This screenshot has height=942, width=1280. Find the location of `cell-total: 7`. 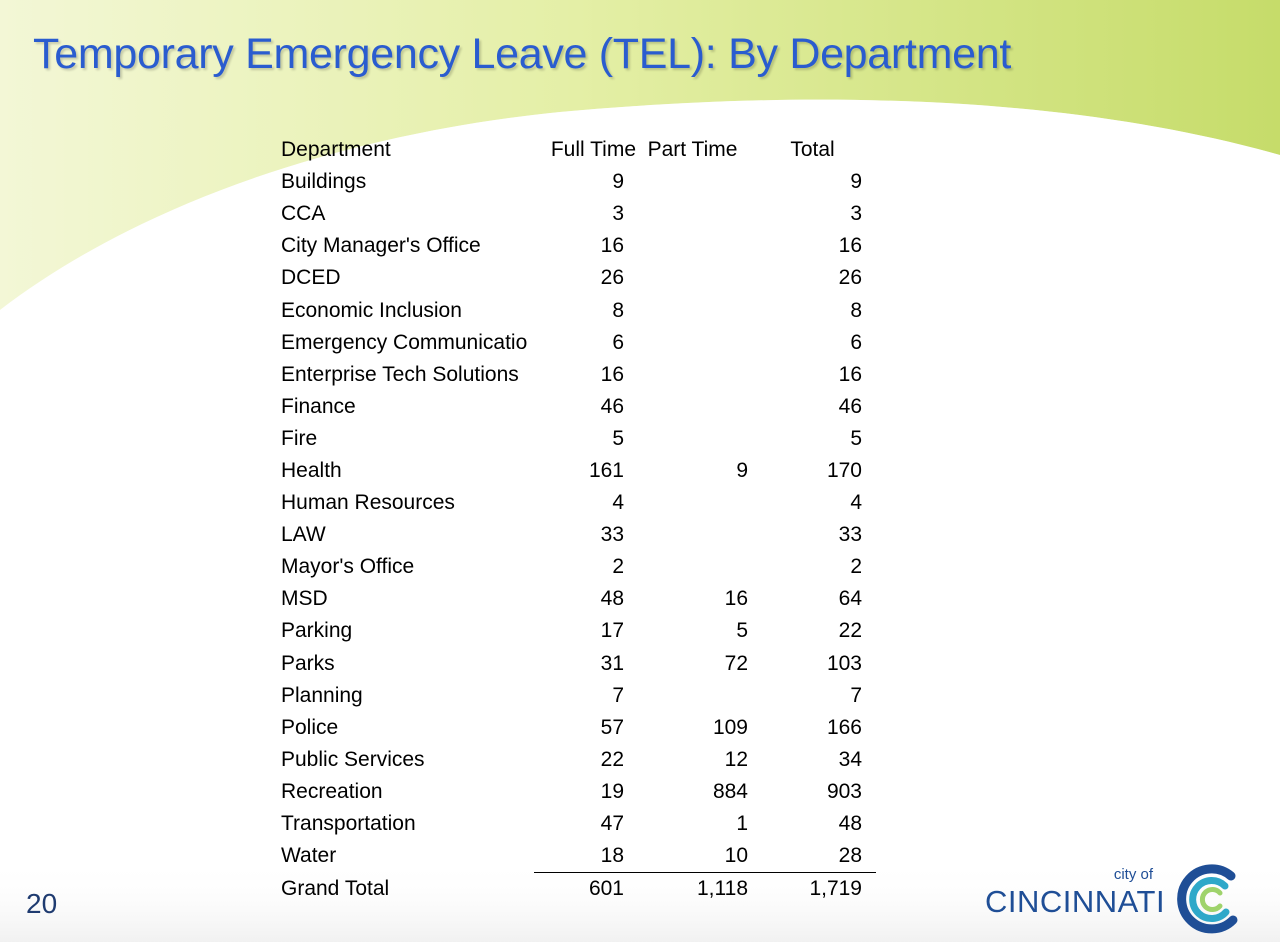

cell-total: 7 is located at coordinates (856, 695).